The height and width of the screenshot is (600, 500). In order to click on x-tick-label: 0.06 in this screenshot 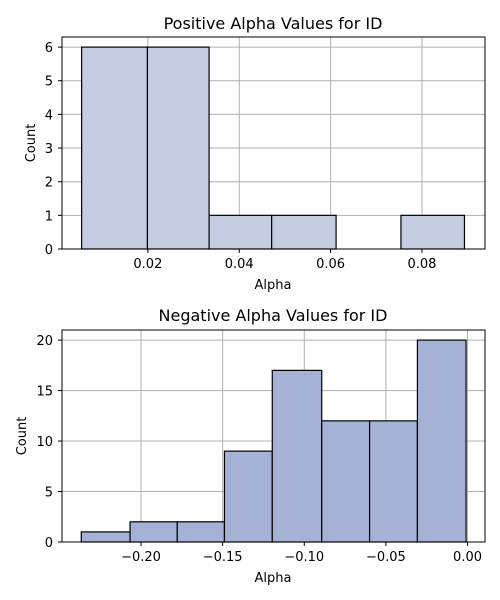, I will do `click(330, 264)`.